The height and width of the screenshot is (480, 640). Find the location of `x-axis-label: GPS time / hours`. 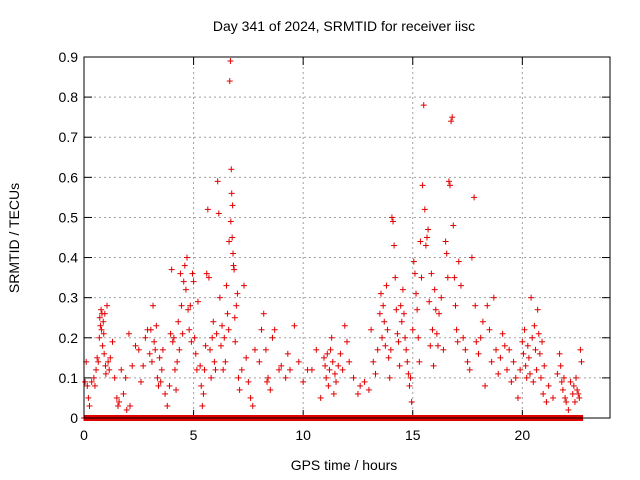

x-axis-label: GPS time / hours is located at coordinates (344, 465).